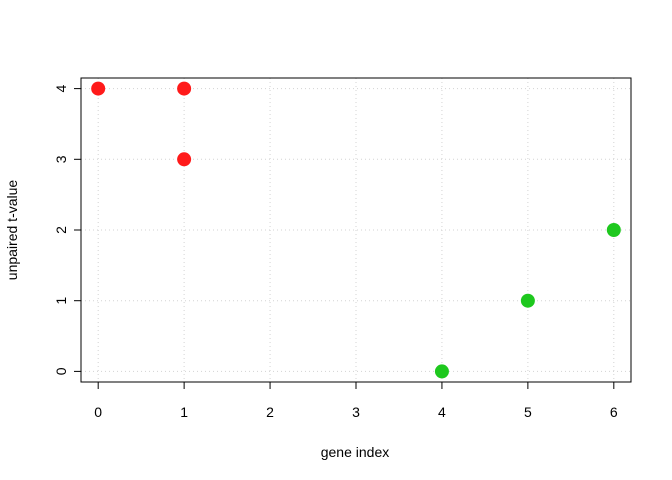  I want to click on y-tick-label: 4, so click(61, 89).